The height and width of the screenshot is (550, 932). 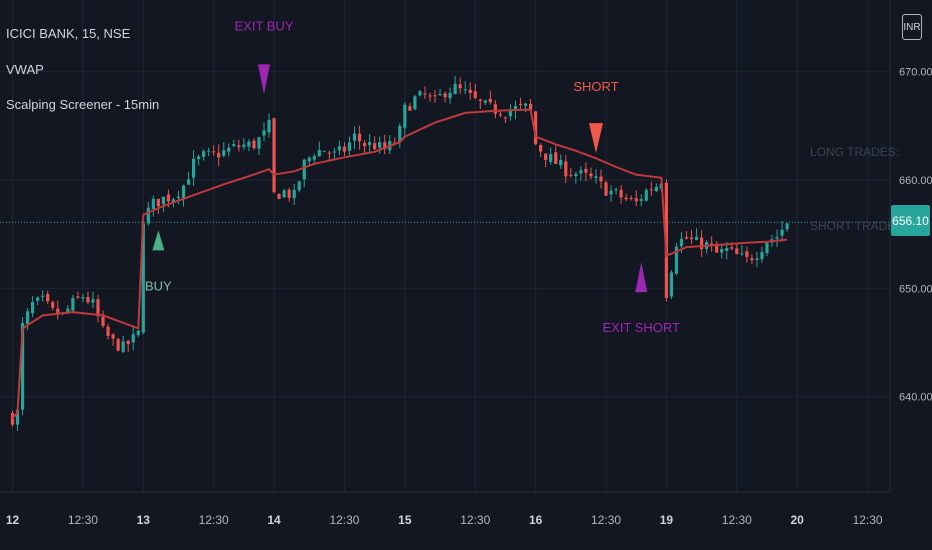 What do you see at coordinates (68, 33) in the screenshot?
I see `symbol-title: ICICI BANK, 15, NSE` at bounding box center [68, 33].